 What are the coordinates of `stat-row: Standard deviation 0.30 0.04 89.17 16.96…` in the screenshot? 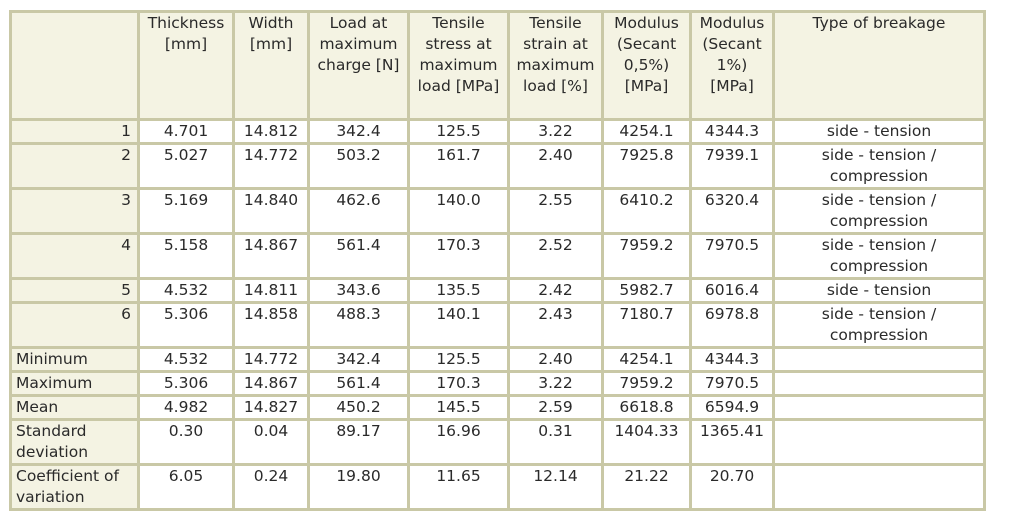 It's located at (497, 442).